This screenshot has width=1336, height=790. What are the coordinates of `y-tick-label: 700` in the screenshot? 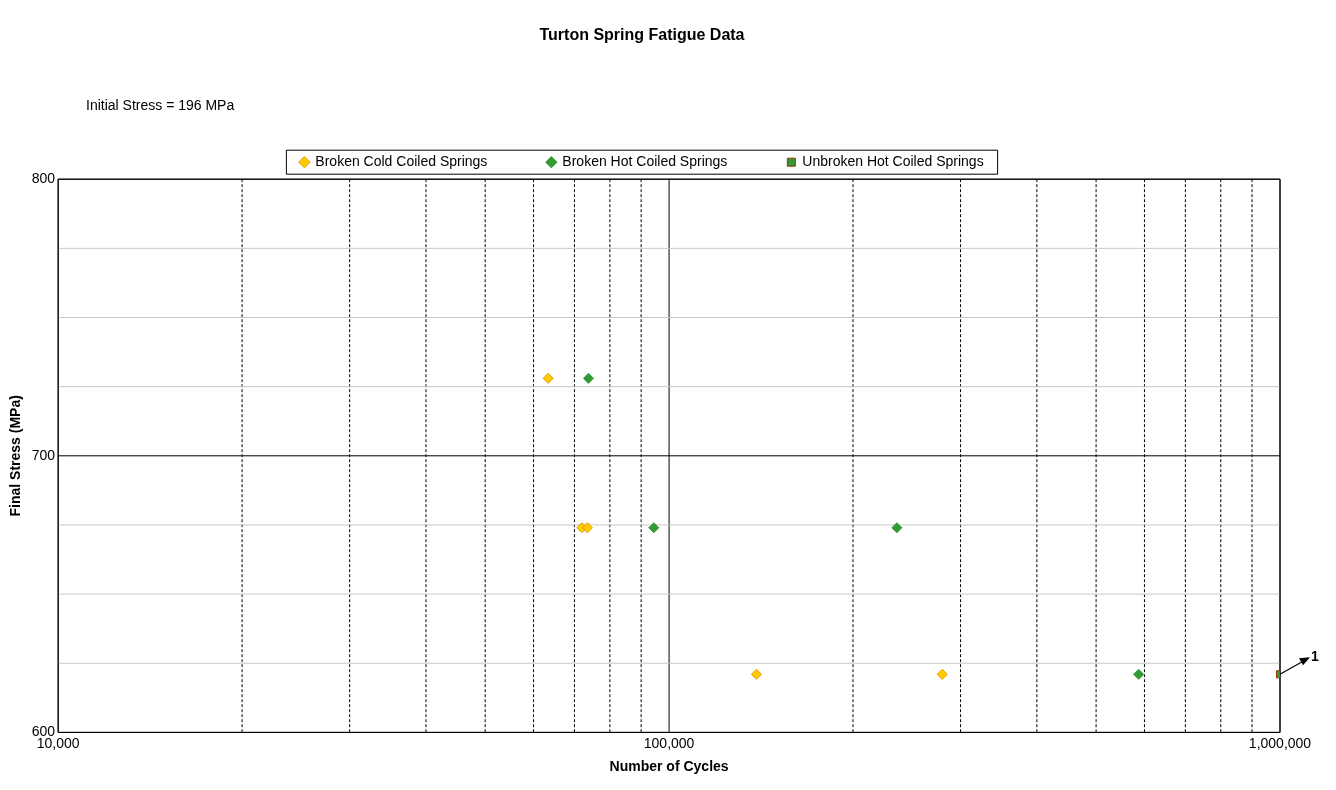 It's located at (43, 454).